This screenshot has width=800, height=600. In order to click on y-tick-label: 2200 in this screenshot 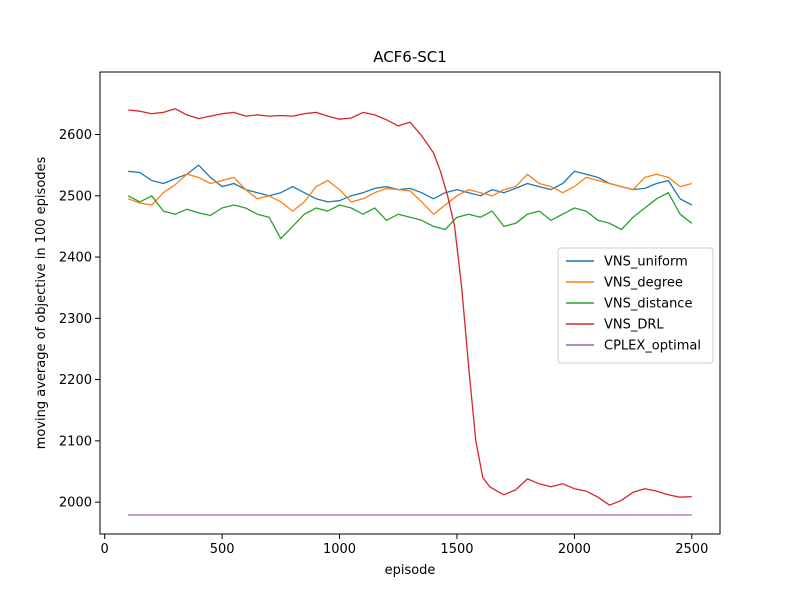, I will do `click(75, 380)`.